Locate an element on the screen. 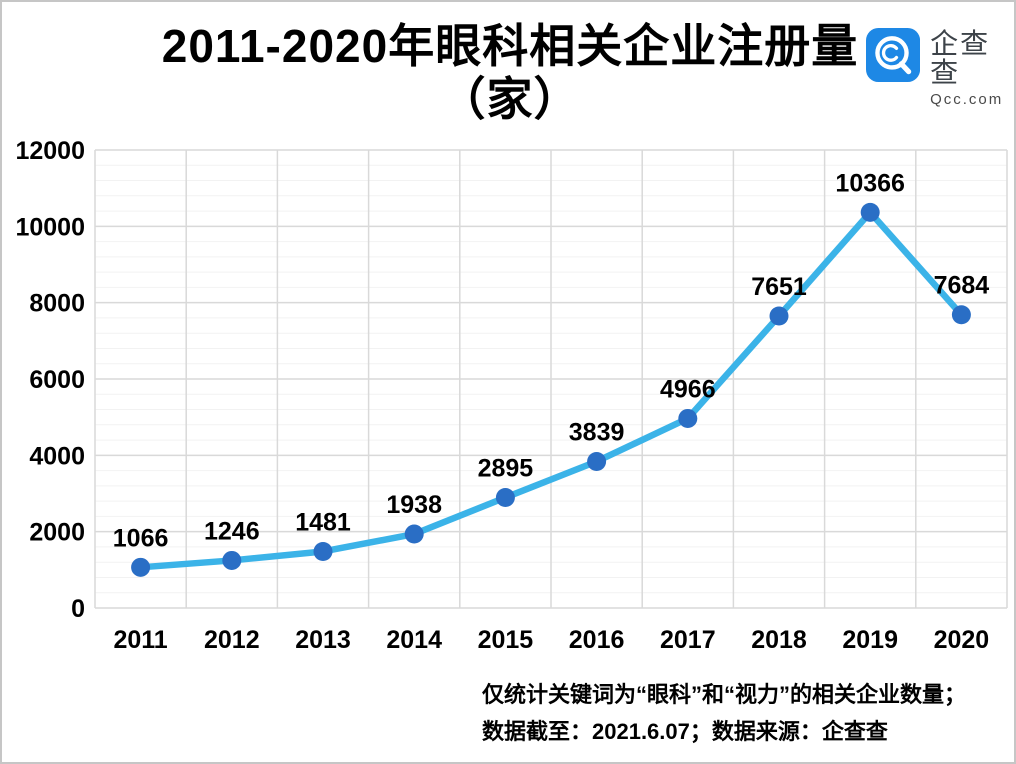 This screenshot has width=1016, height=764. x-axis-tick-label: 2020 is located at coordinates (962, 640).